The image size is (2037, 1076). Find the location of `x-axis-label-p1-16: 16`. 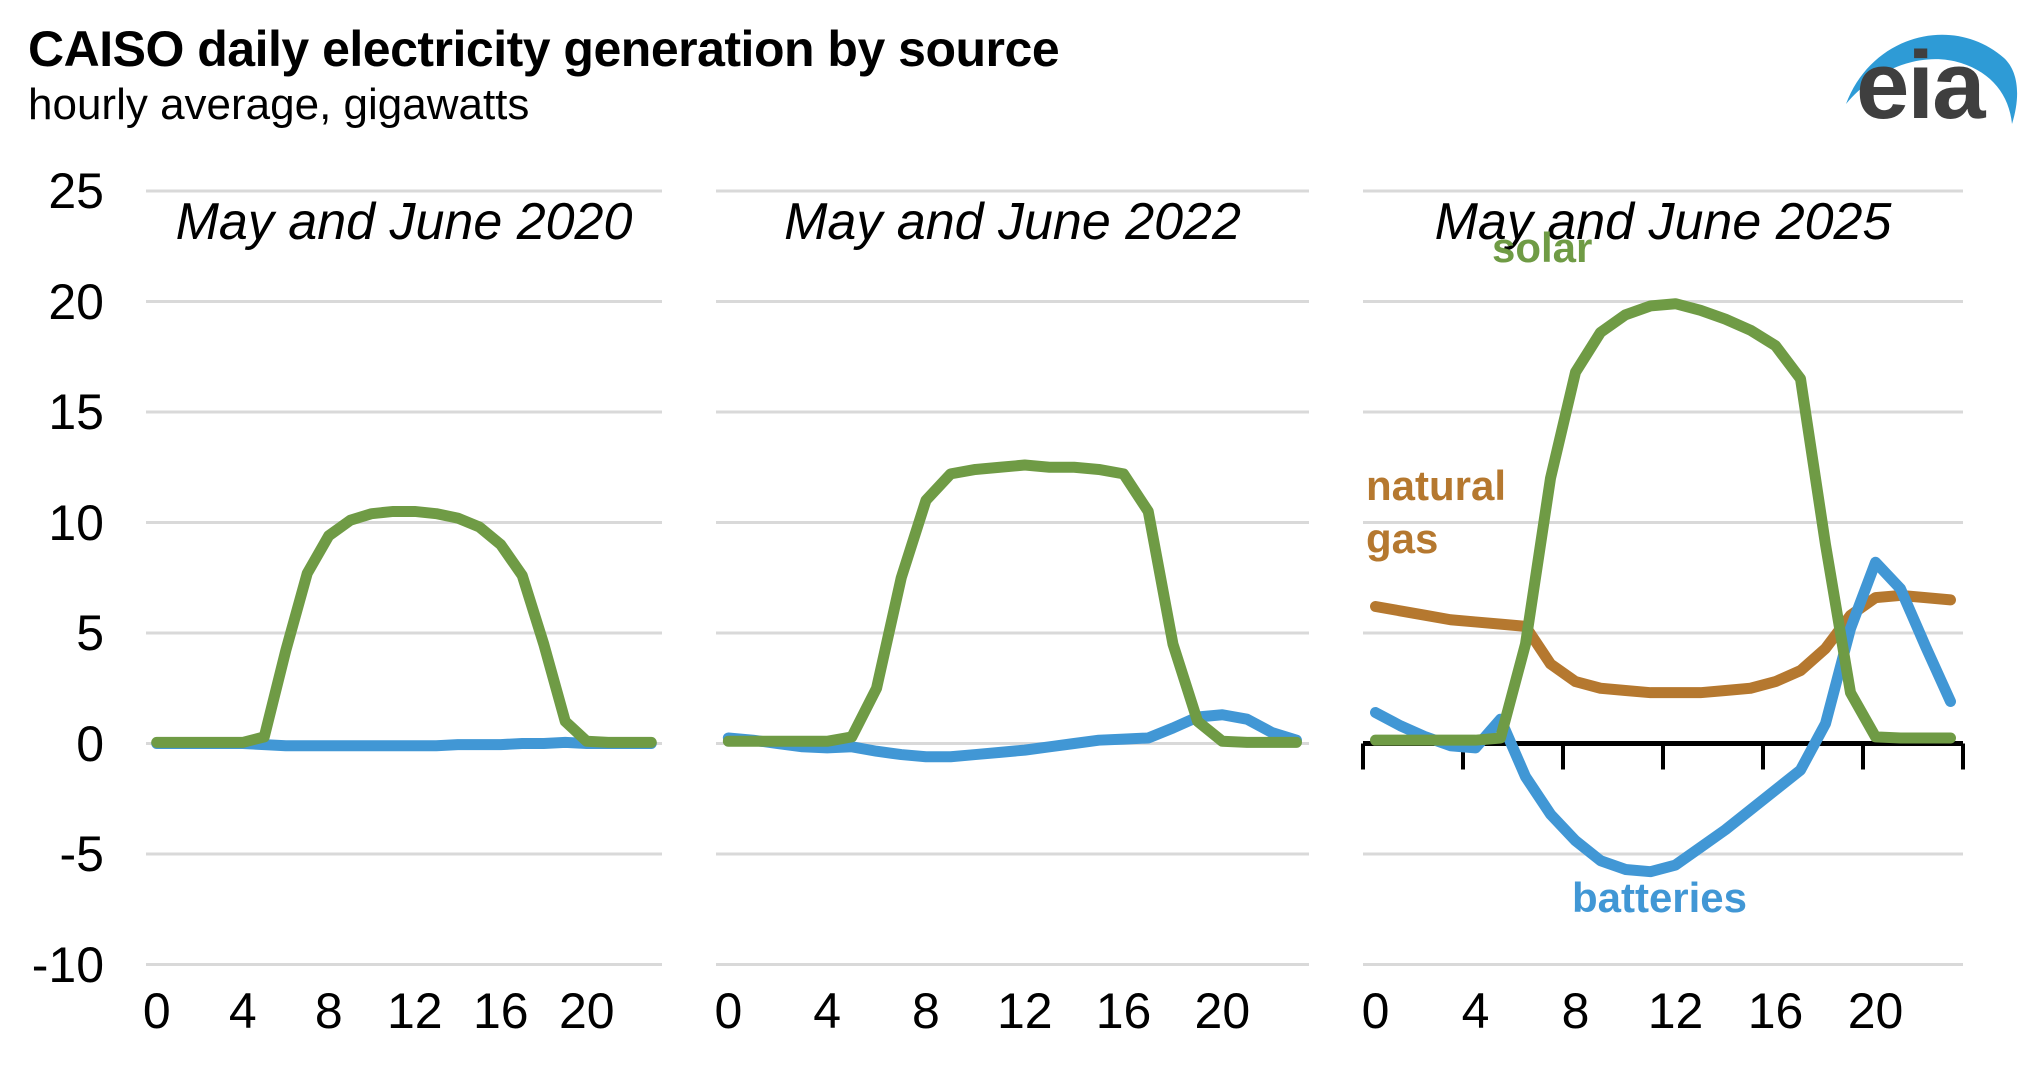

x-axis-label-p1-16: 16 is located at coordinates (1123, 1011).